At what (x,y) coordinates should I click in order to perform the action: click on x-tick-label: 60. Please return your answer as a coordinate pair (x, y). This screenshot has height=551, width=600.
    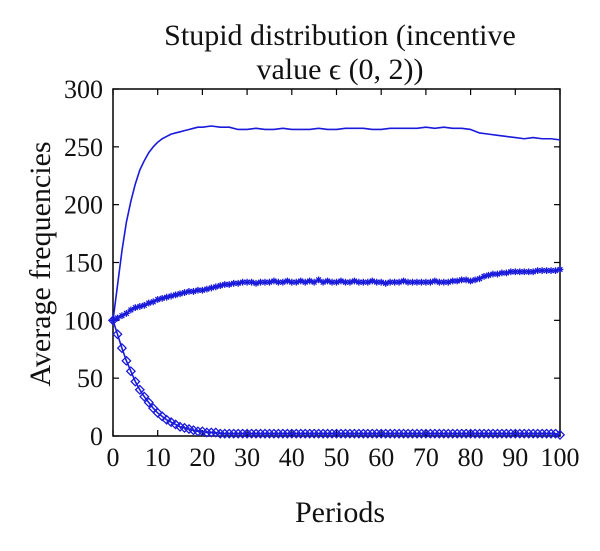
    Looking at the image, I should click on (381, 457).